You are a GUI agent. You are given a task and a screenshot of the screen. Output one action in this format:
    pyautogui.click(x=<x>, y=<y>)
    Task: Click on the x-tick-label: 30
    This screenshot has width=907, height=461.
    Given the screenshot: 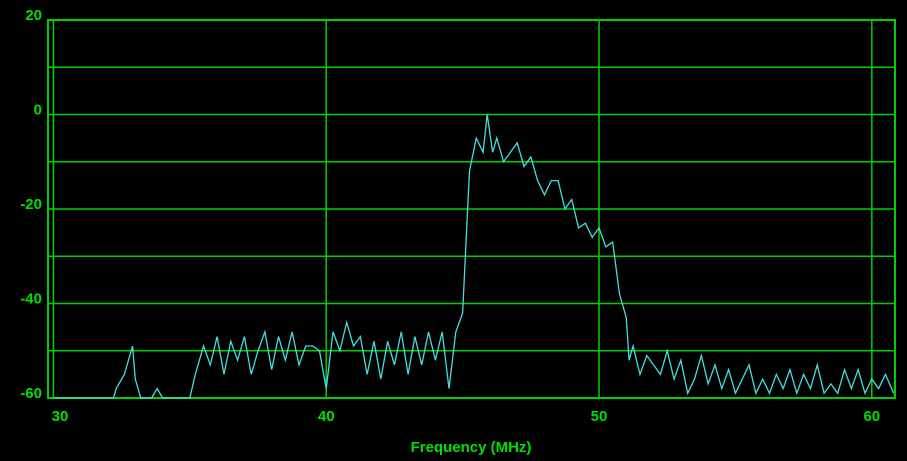 What is the action you would take?
    pyautogui.click(x=60, y=416)
    